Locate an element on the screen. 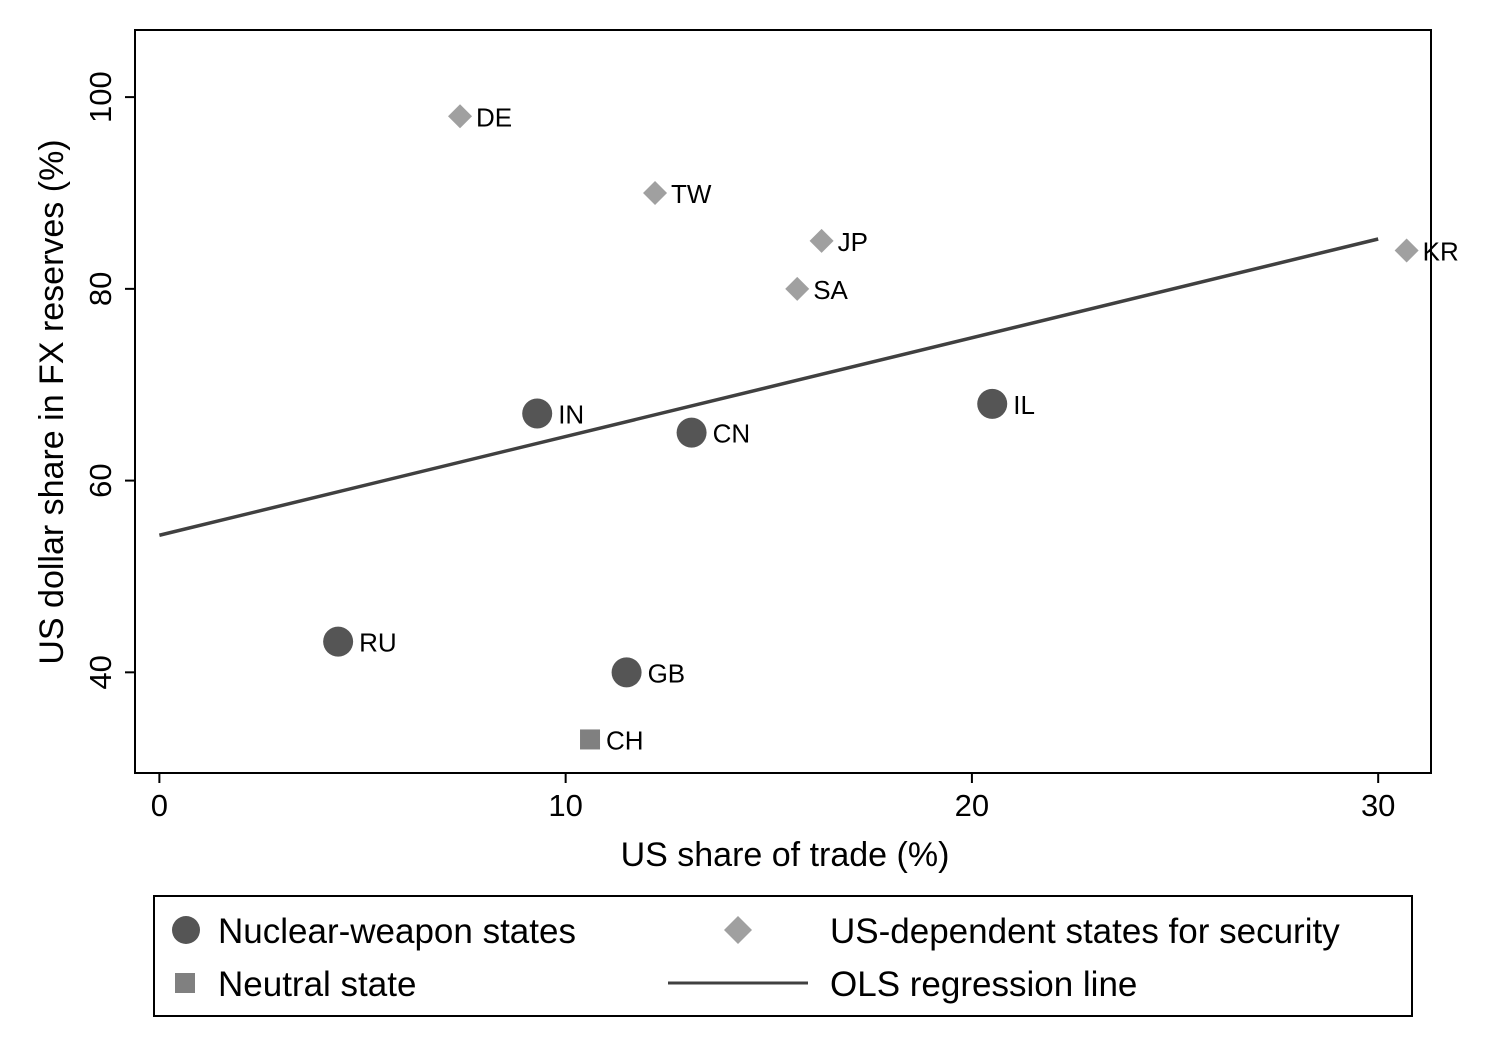 This screenshot has height=1044, width=1492. x-tick-label: 30 is located at coordinates (1378, 805).